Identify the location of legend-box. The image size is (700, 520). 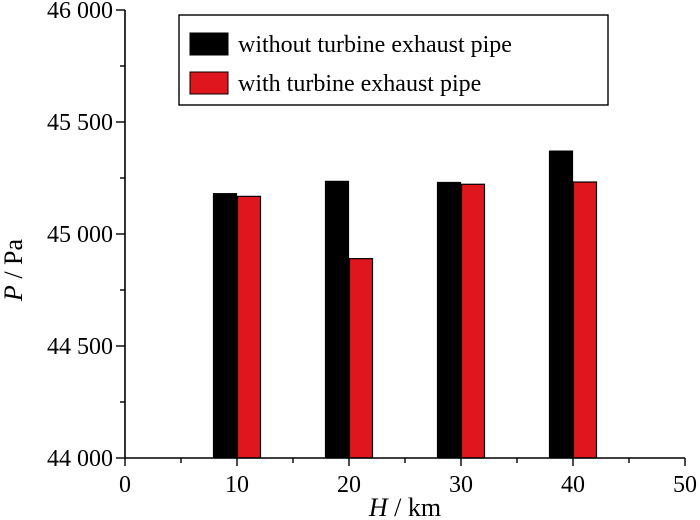
(393, 60).